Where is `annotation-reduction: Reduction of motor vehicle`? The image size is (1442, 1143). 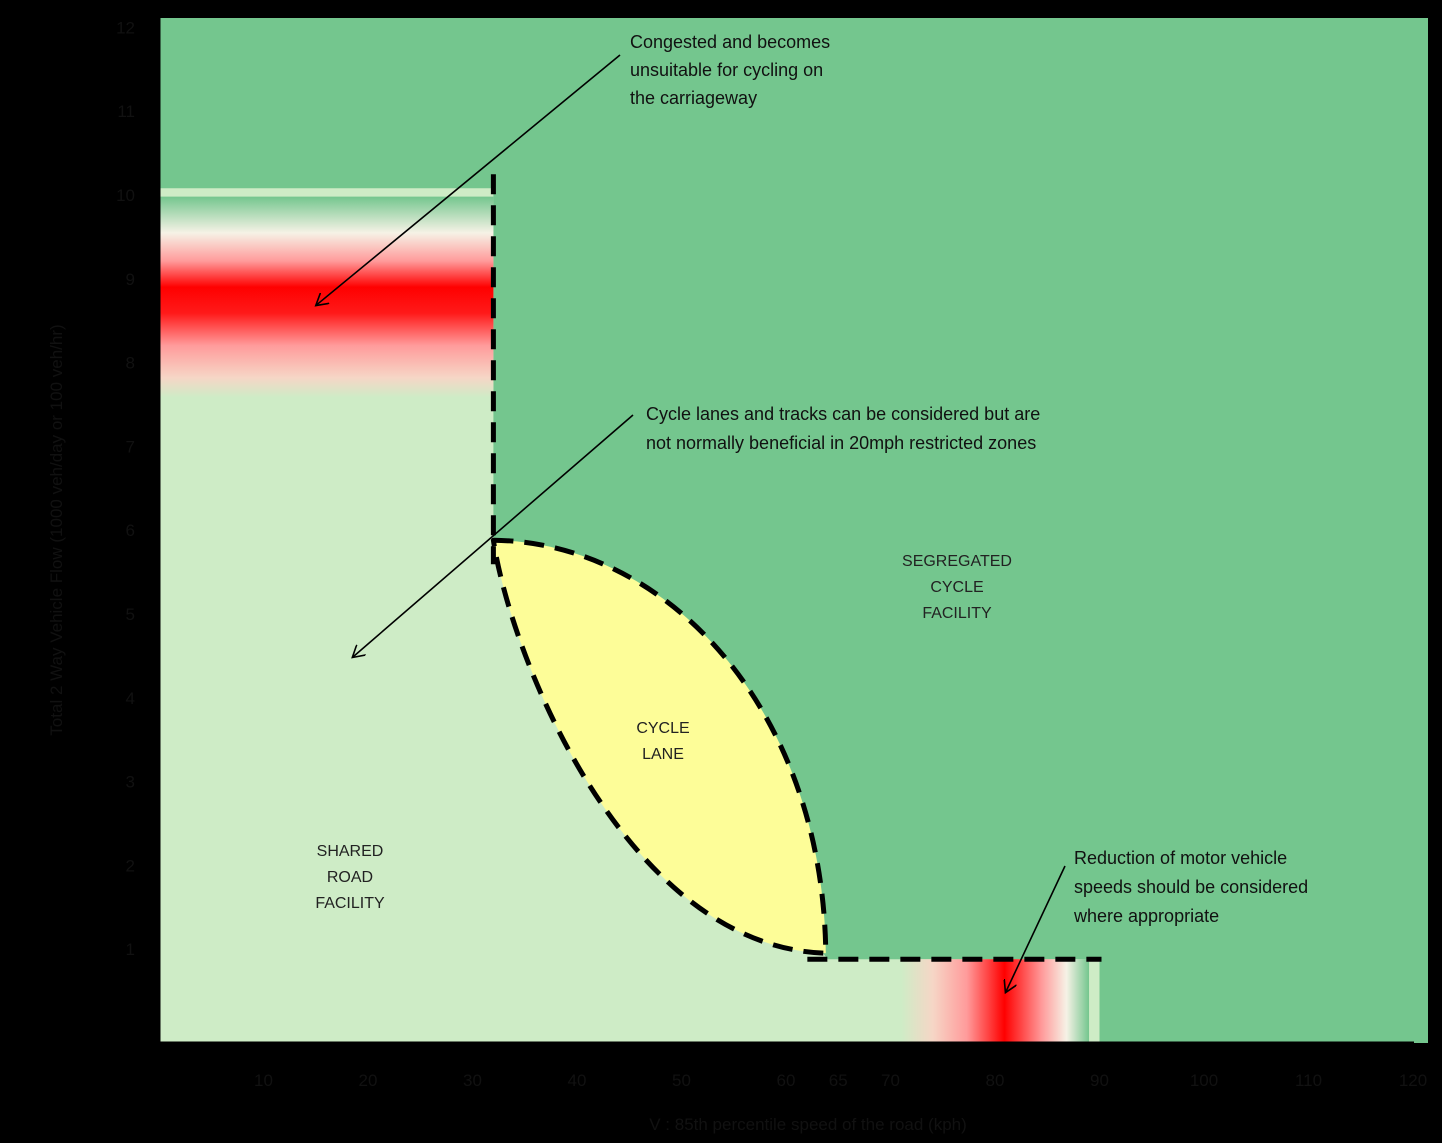 annotation-reduction: Reduction of motor vehicle is located at coordinates (1180, 858).